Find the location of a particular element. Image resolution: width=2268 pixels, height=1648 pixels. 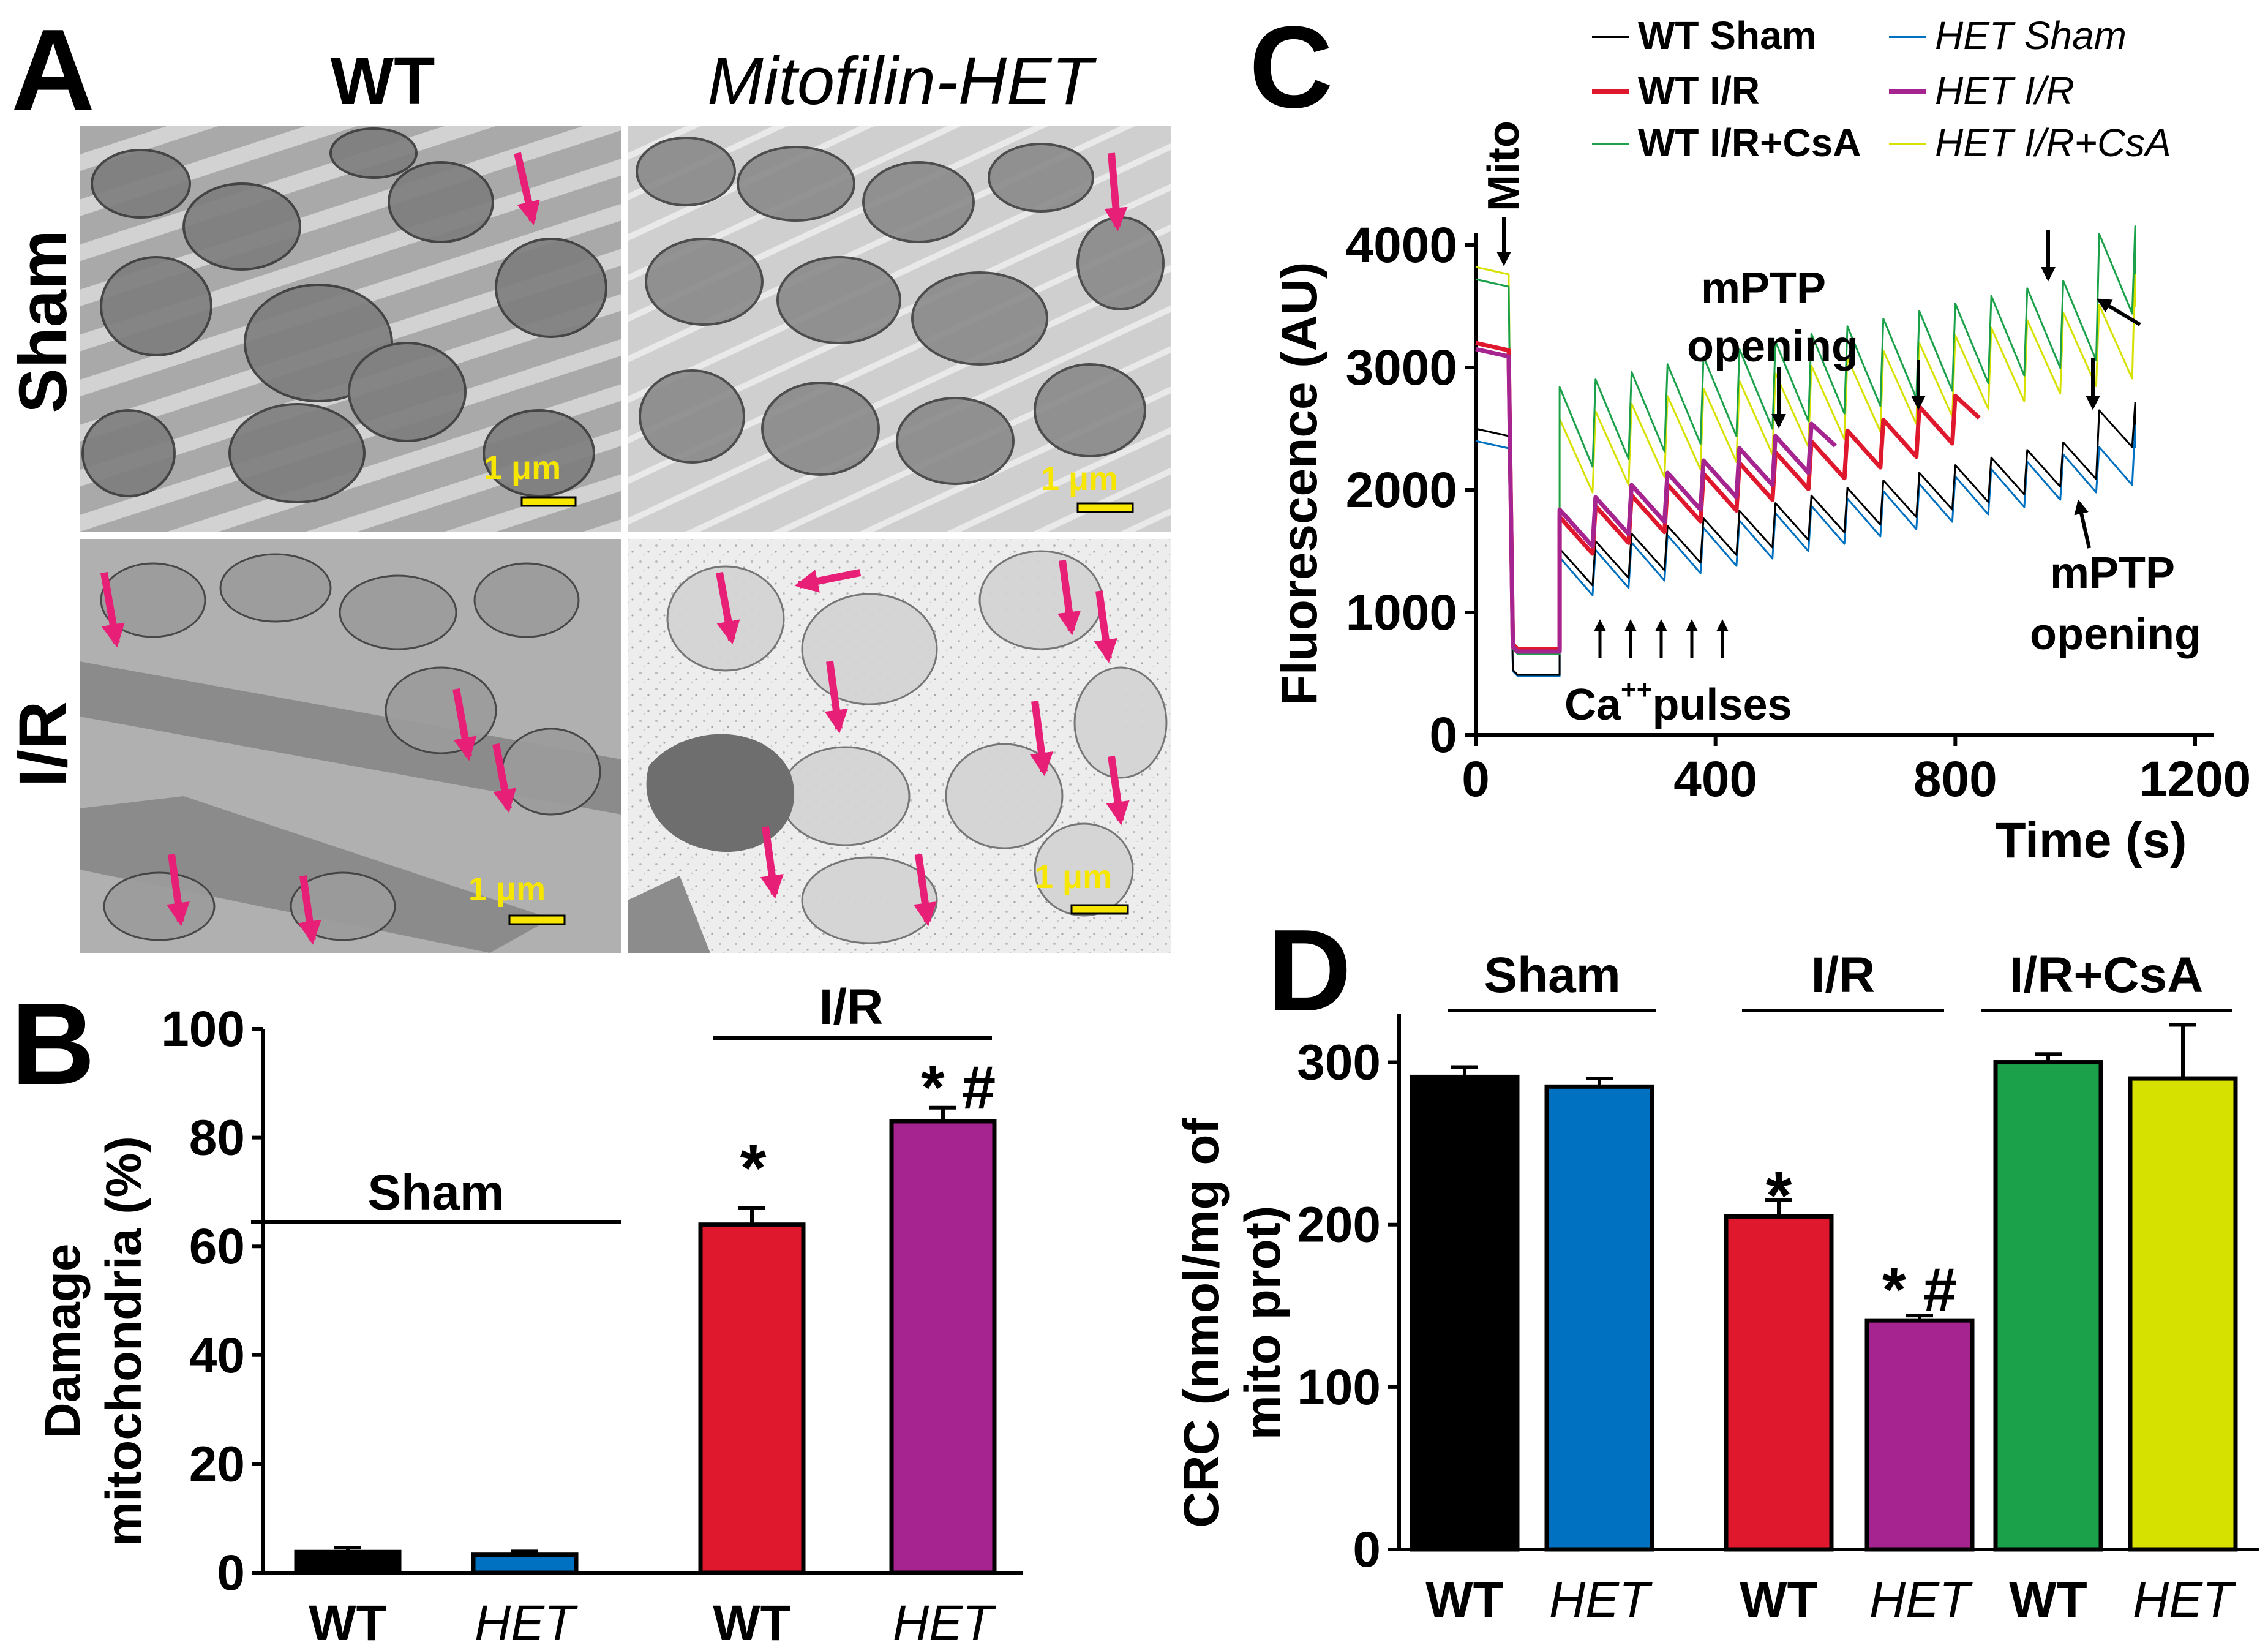

trace-het-i-r-csa is located at coordinates (1805, 457).